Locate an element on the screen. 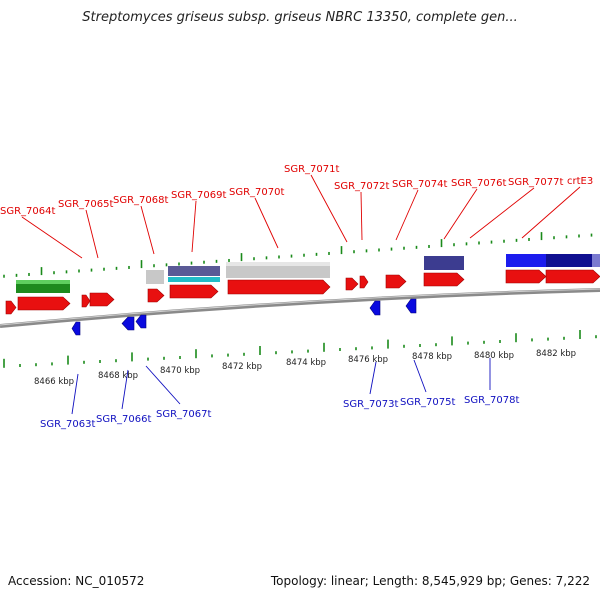 The width and height of the screenshot is (600, 600). gene-label: SGR_7065t is located at coordinates (85, 204).